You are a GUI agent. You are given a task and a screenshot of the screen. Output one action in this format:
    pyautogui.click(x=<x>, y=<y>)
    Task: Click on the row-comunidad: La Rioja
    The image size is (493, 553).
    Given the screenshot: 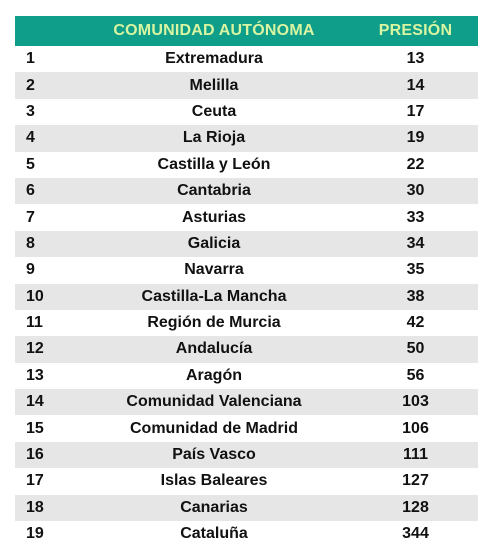 What is the action you would take?
    pyautogui.click(x=214, y=138)
    